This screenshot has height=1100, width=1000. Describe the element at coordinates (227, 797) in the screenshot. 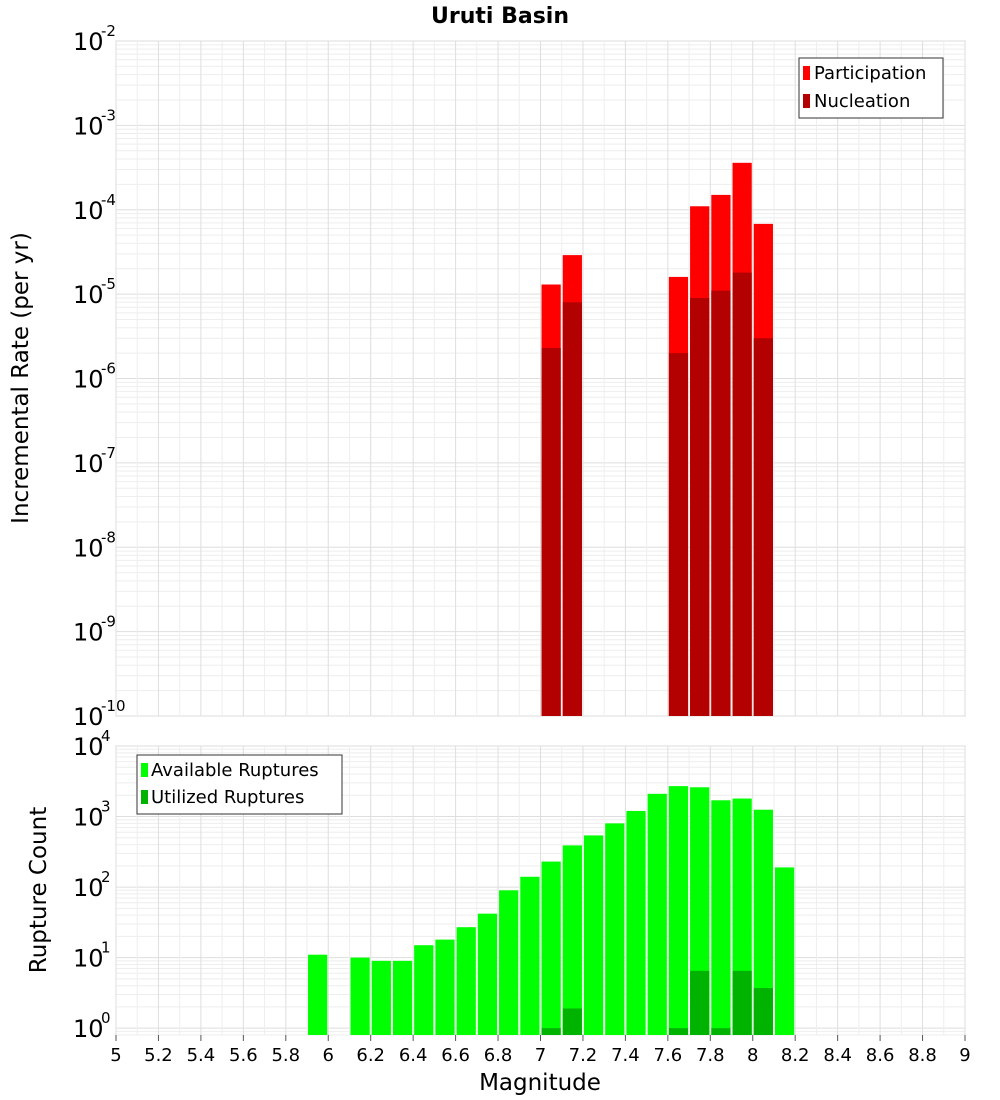

I see `legend-label-utilized: Utilized Ruptures` at that location.